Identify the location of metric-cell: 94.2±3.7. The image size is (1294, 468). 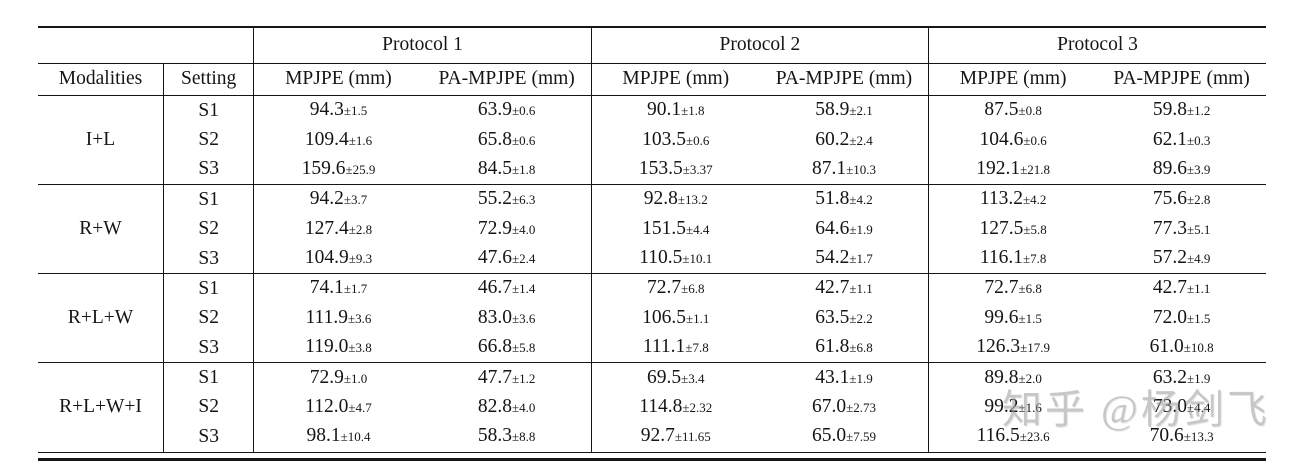
(338, 199).